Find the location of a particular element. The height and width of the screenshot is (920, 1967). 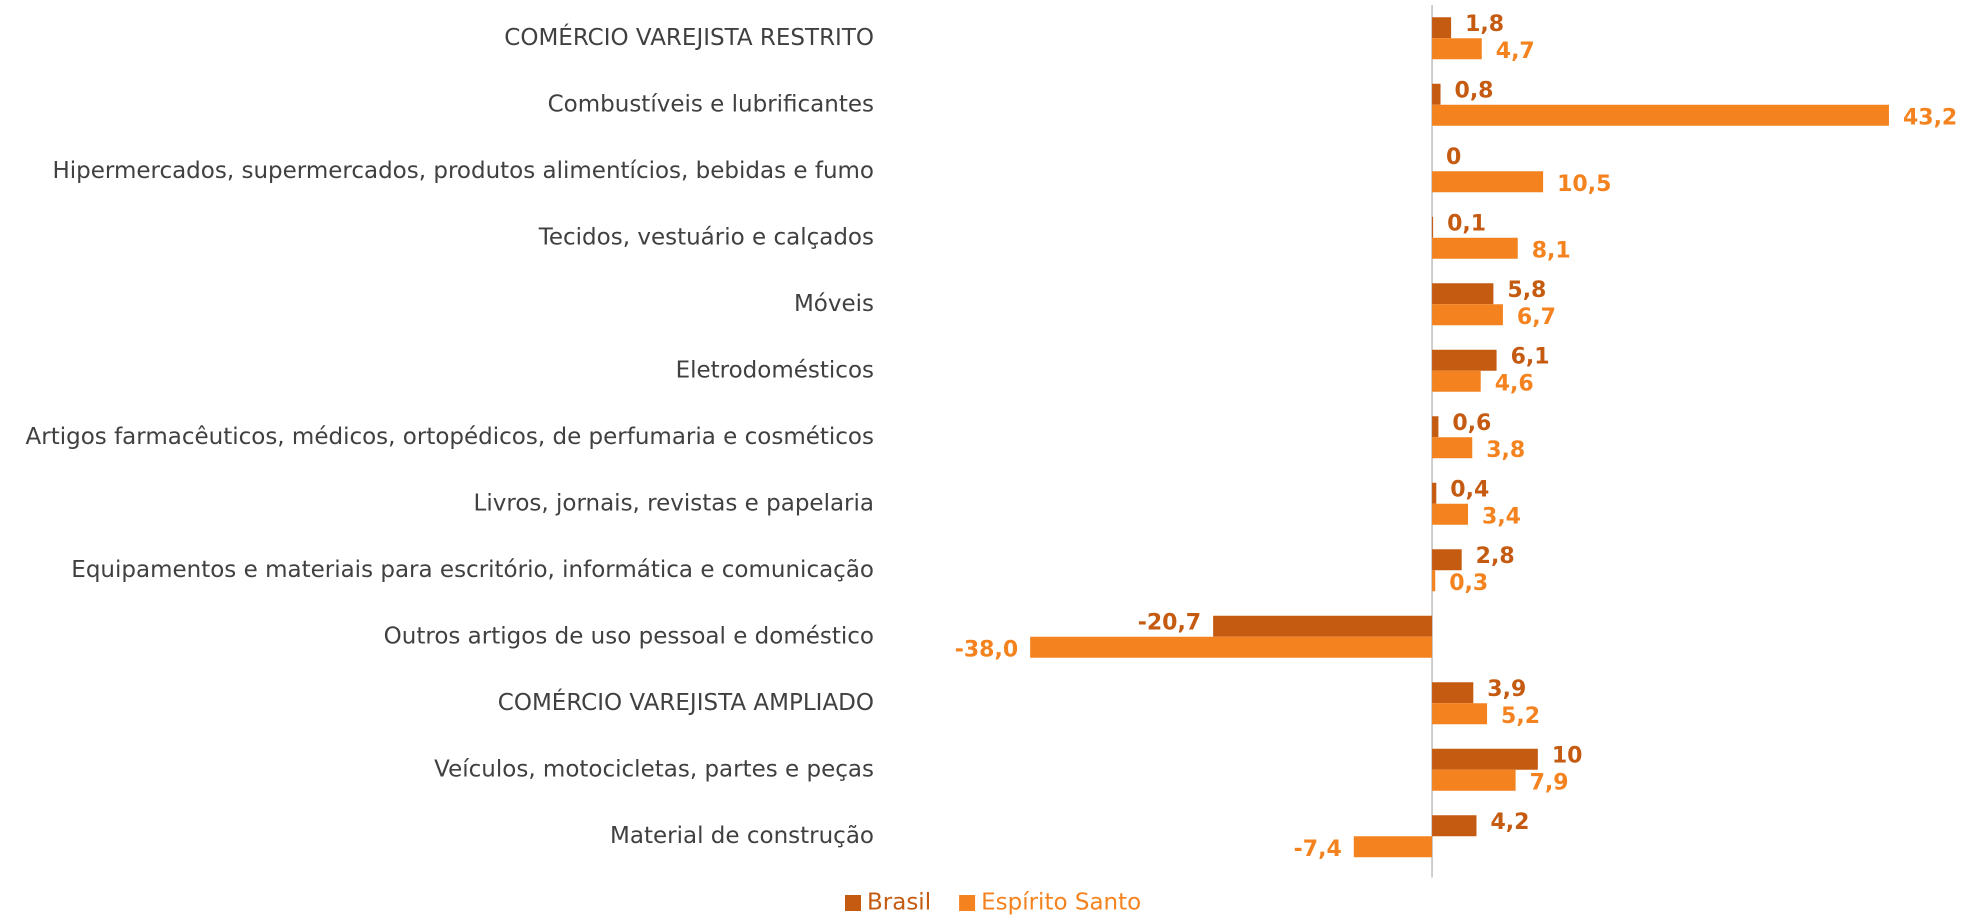

value-label: 6,1 is located at coordinates (1530, 356).